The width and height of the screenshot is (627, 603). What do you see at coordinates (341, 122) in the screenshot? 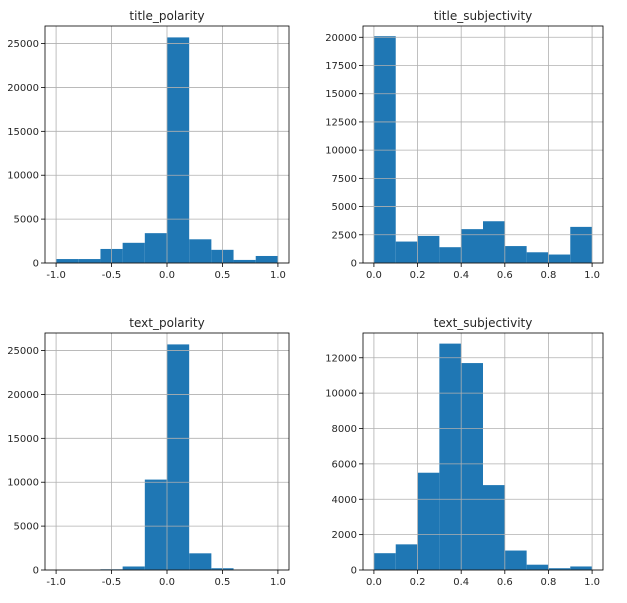
I see `y-tick-label: 12500` at bounding box center [341, 122].